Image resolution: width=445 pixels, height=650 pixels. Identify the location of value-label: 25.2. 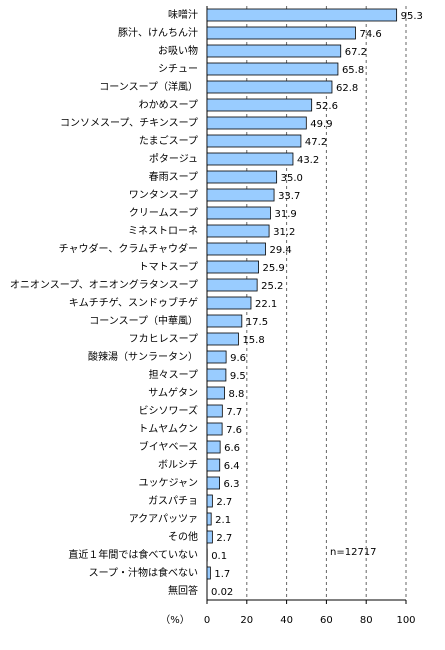
(272, 286).